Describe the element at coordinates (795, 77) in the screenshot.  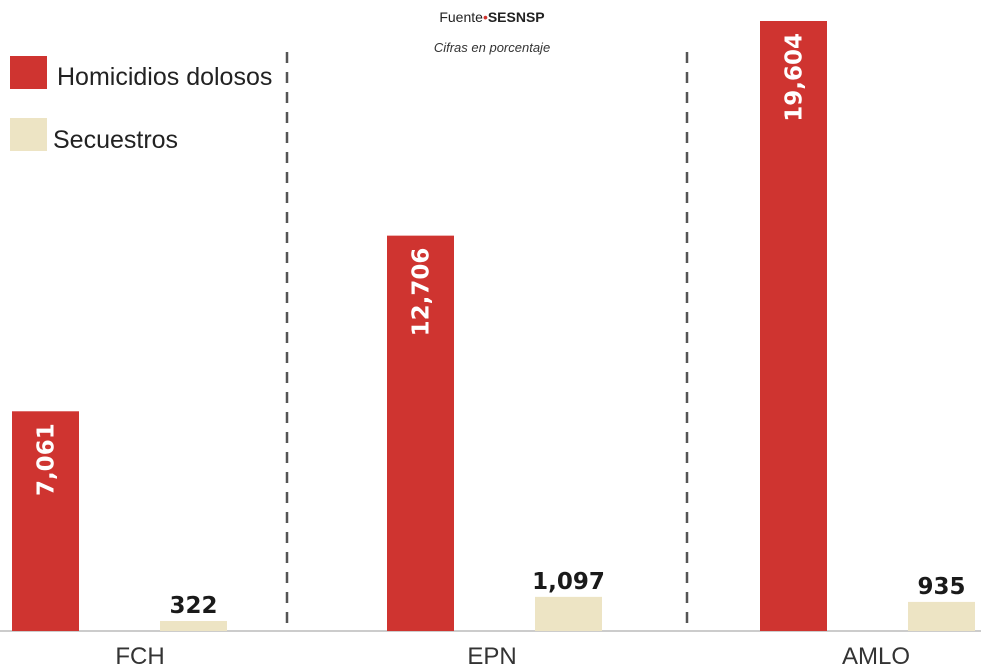
I see `bar-label-homicidios-amlo: 19,604` at that location.